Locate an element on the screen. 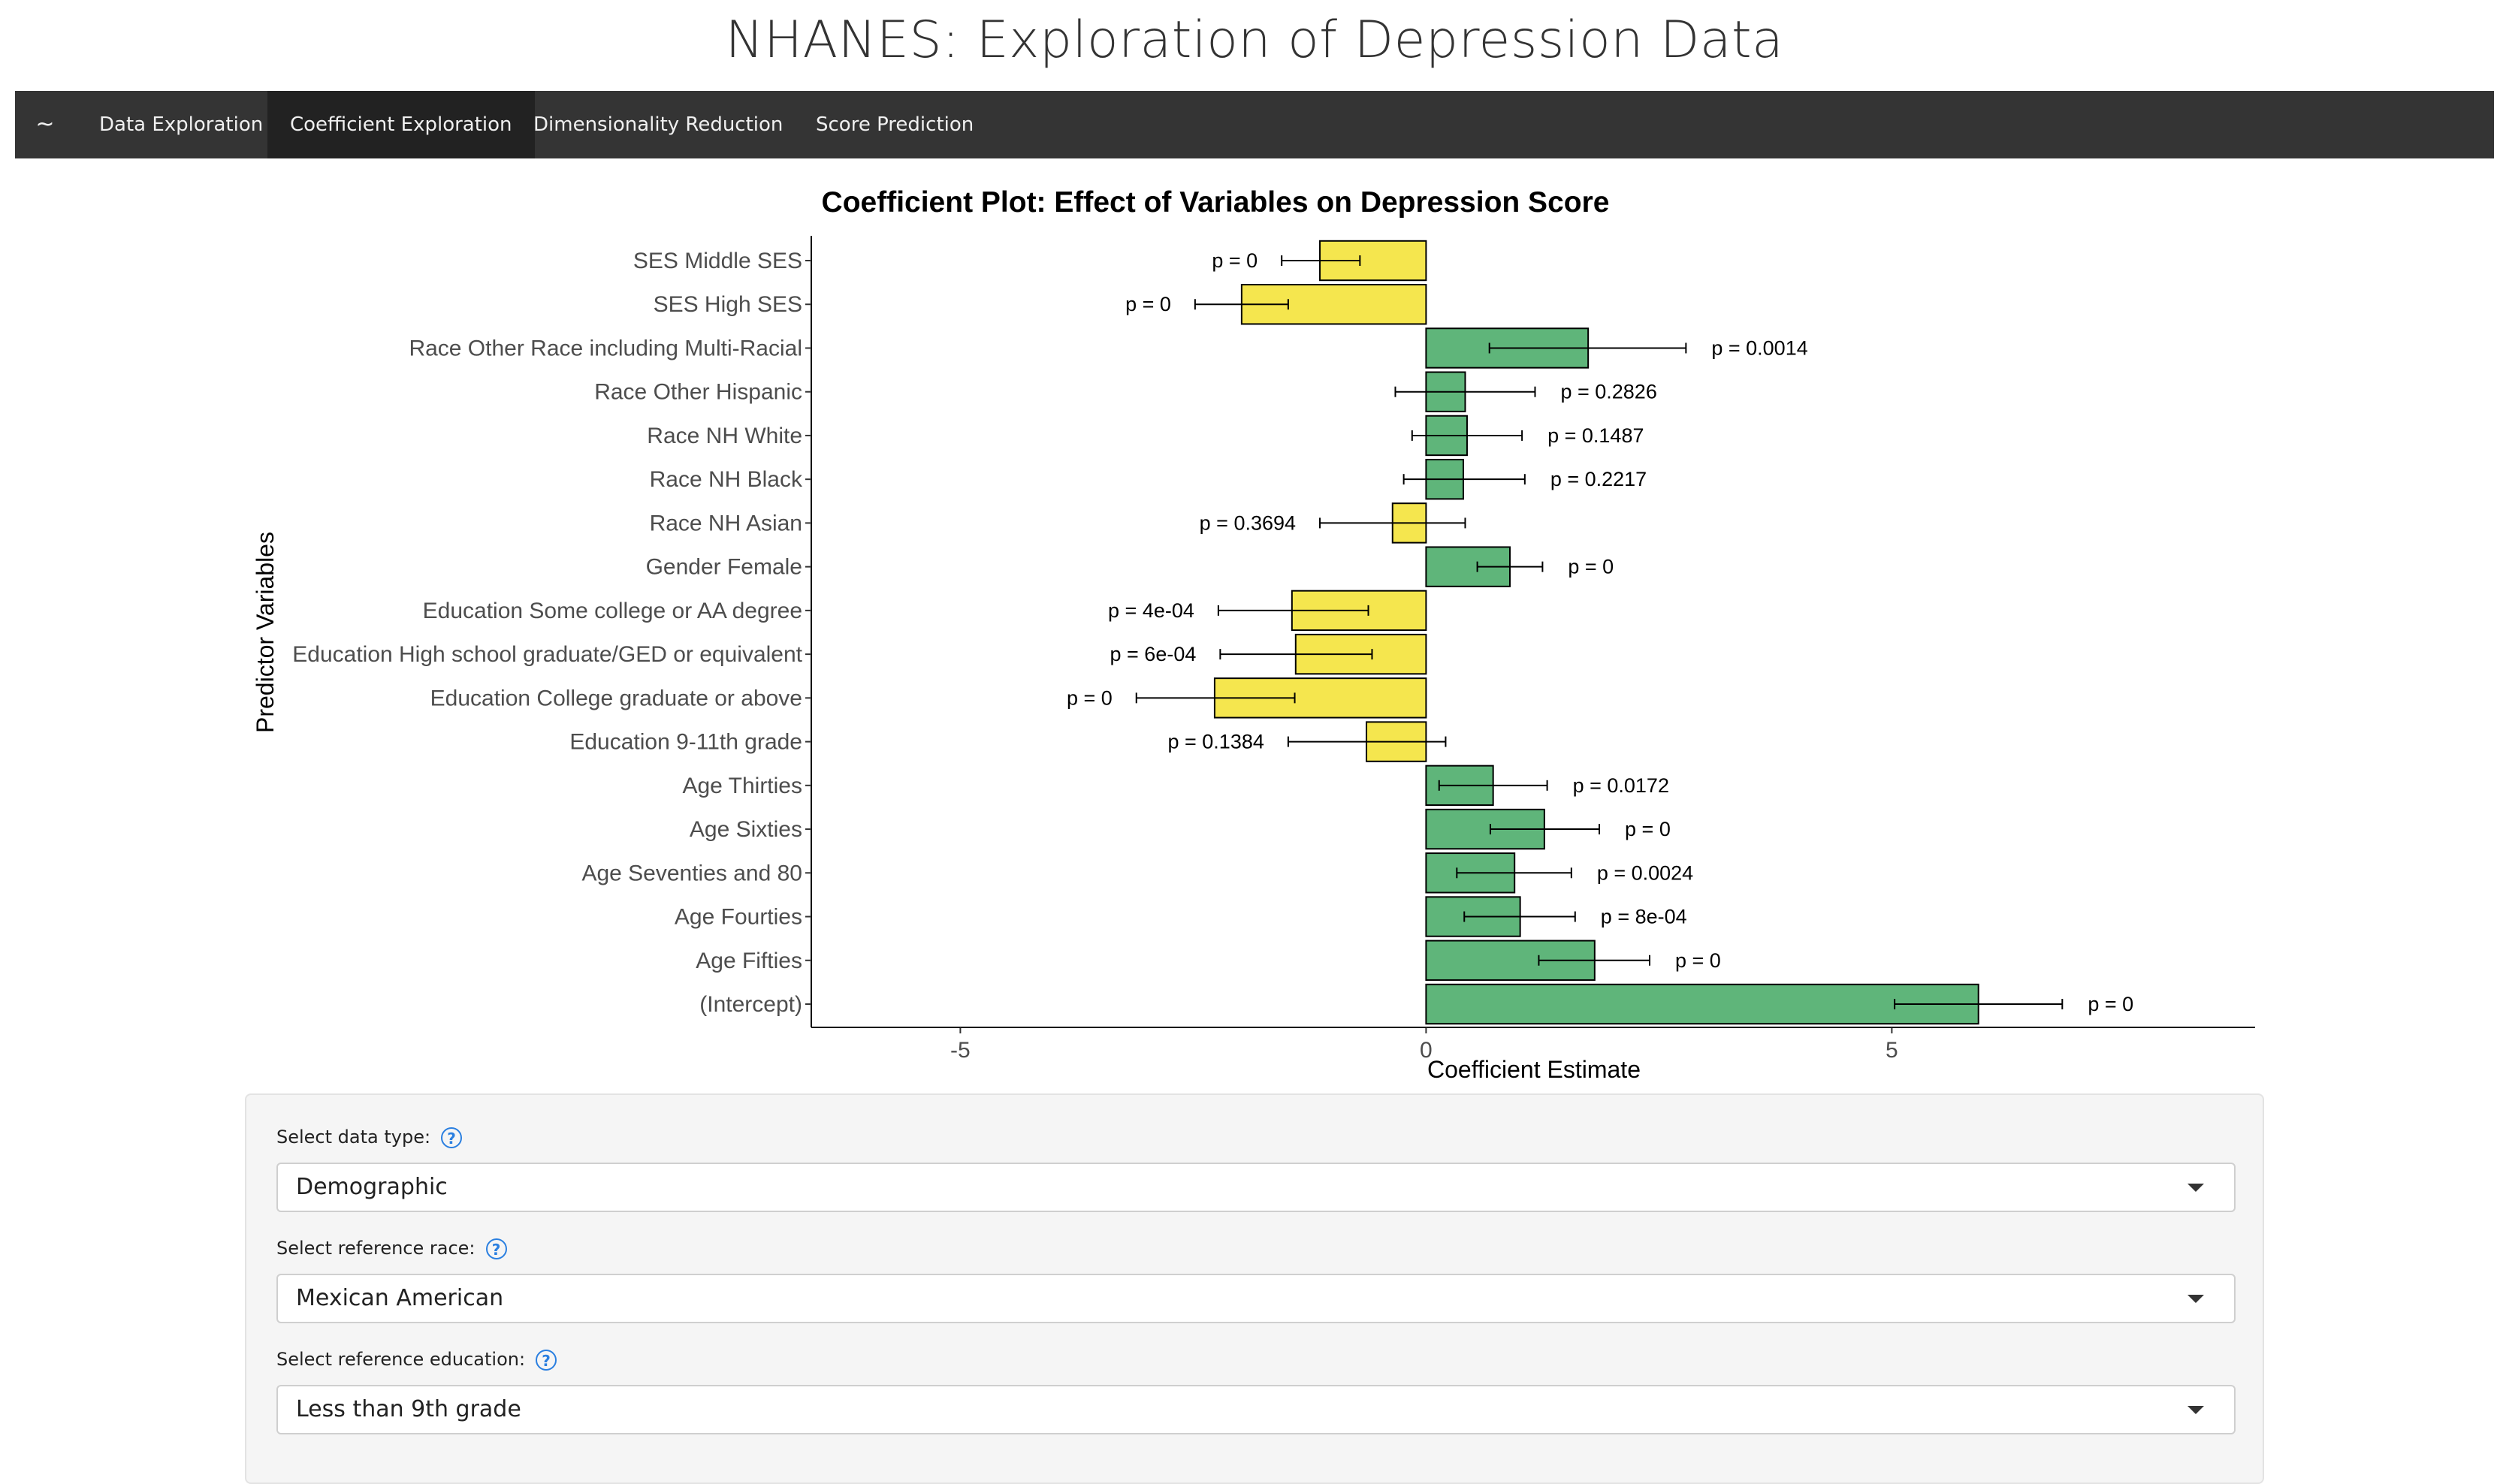 The image size is (2509, 1484). y-tick-label: Race NH Black is located at coordinates (726, 479).